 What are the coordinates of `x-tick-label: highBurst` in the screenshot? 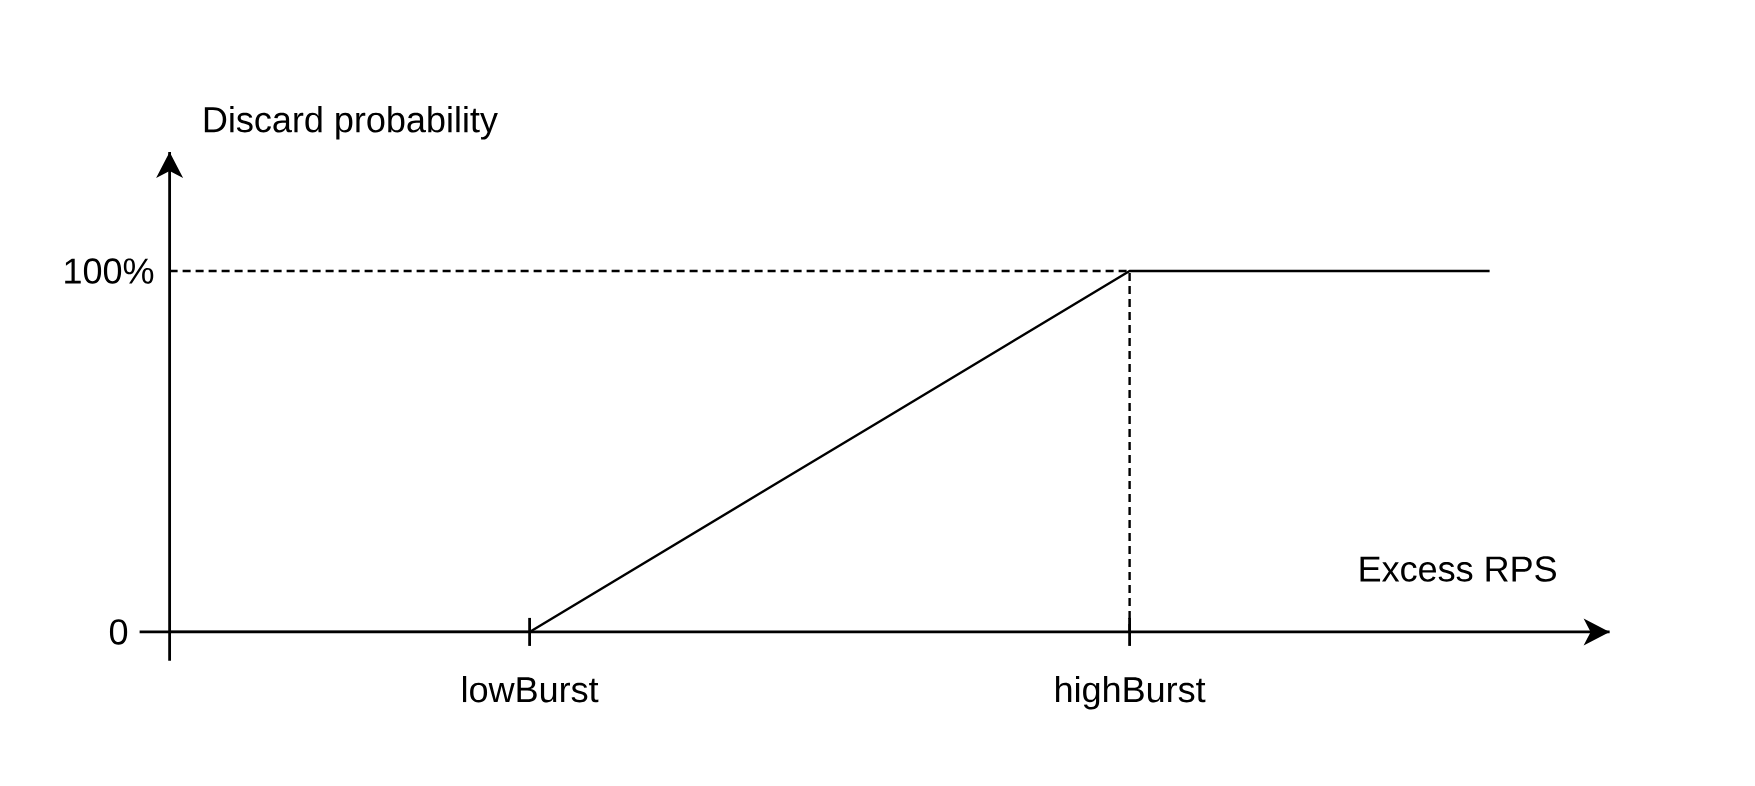 It's located at (1131, 692).